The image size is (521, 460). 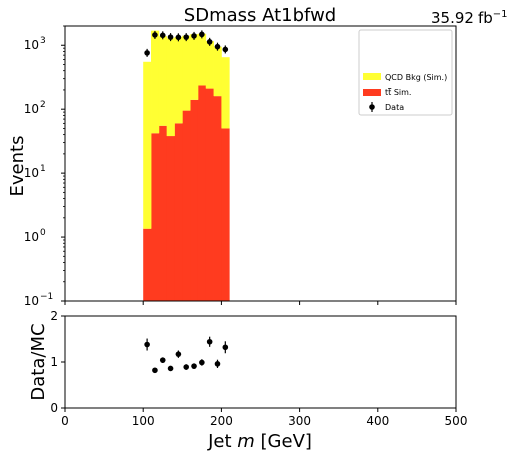 I want to click on bar-series0-bin10, so click(x=225, y=214).